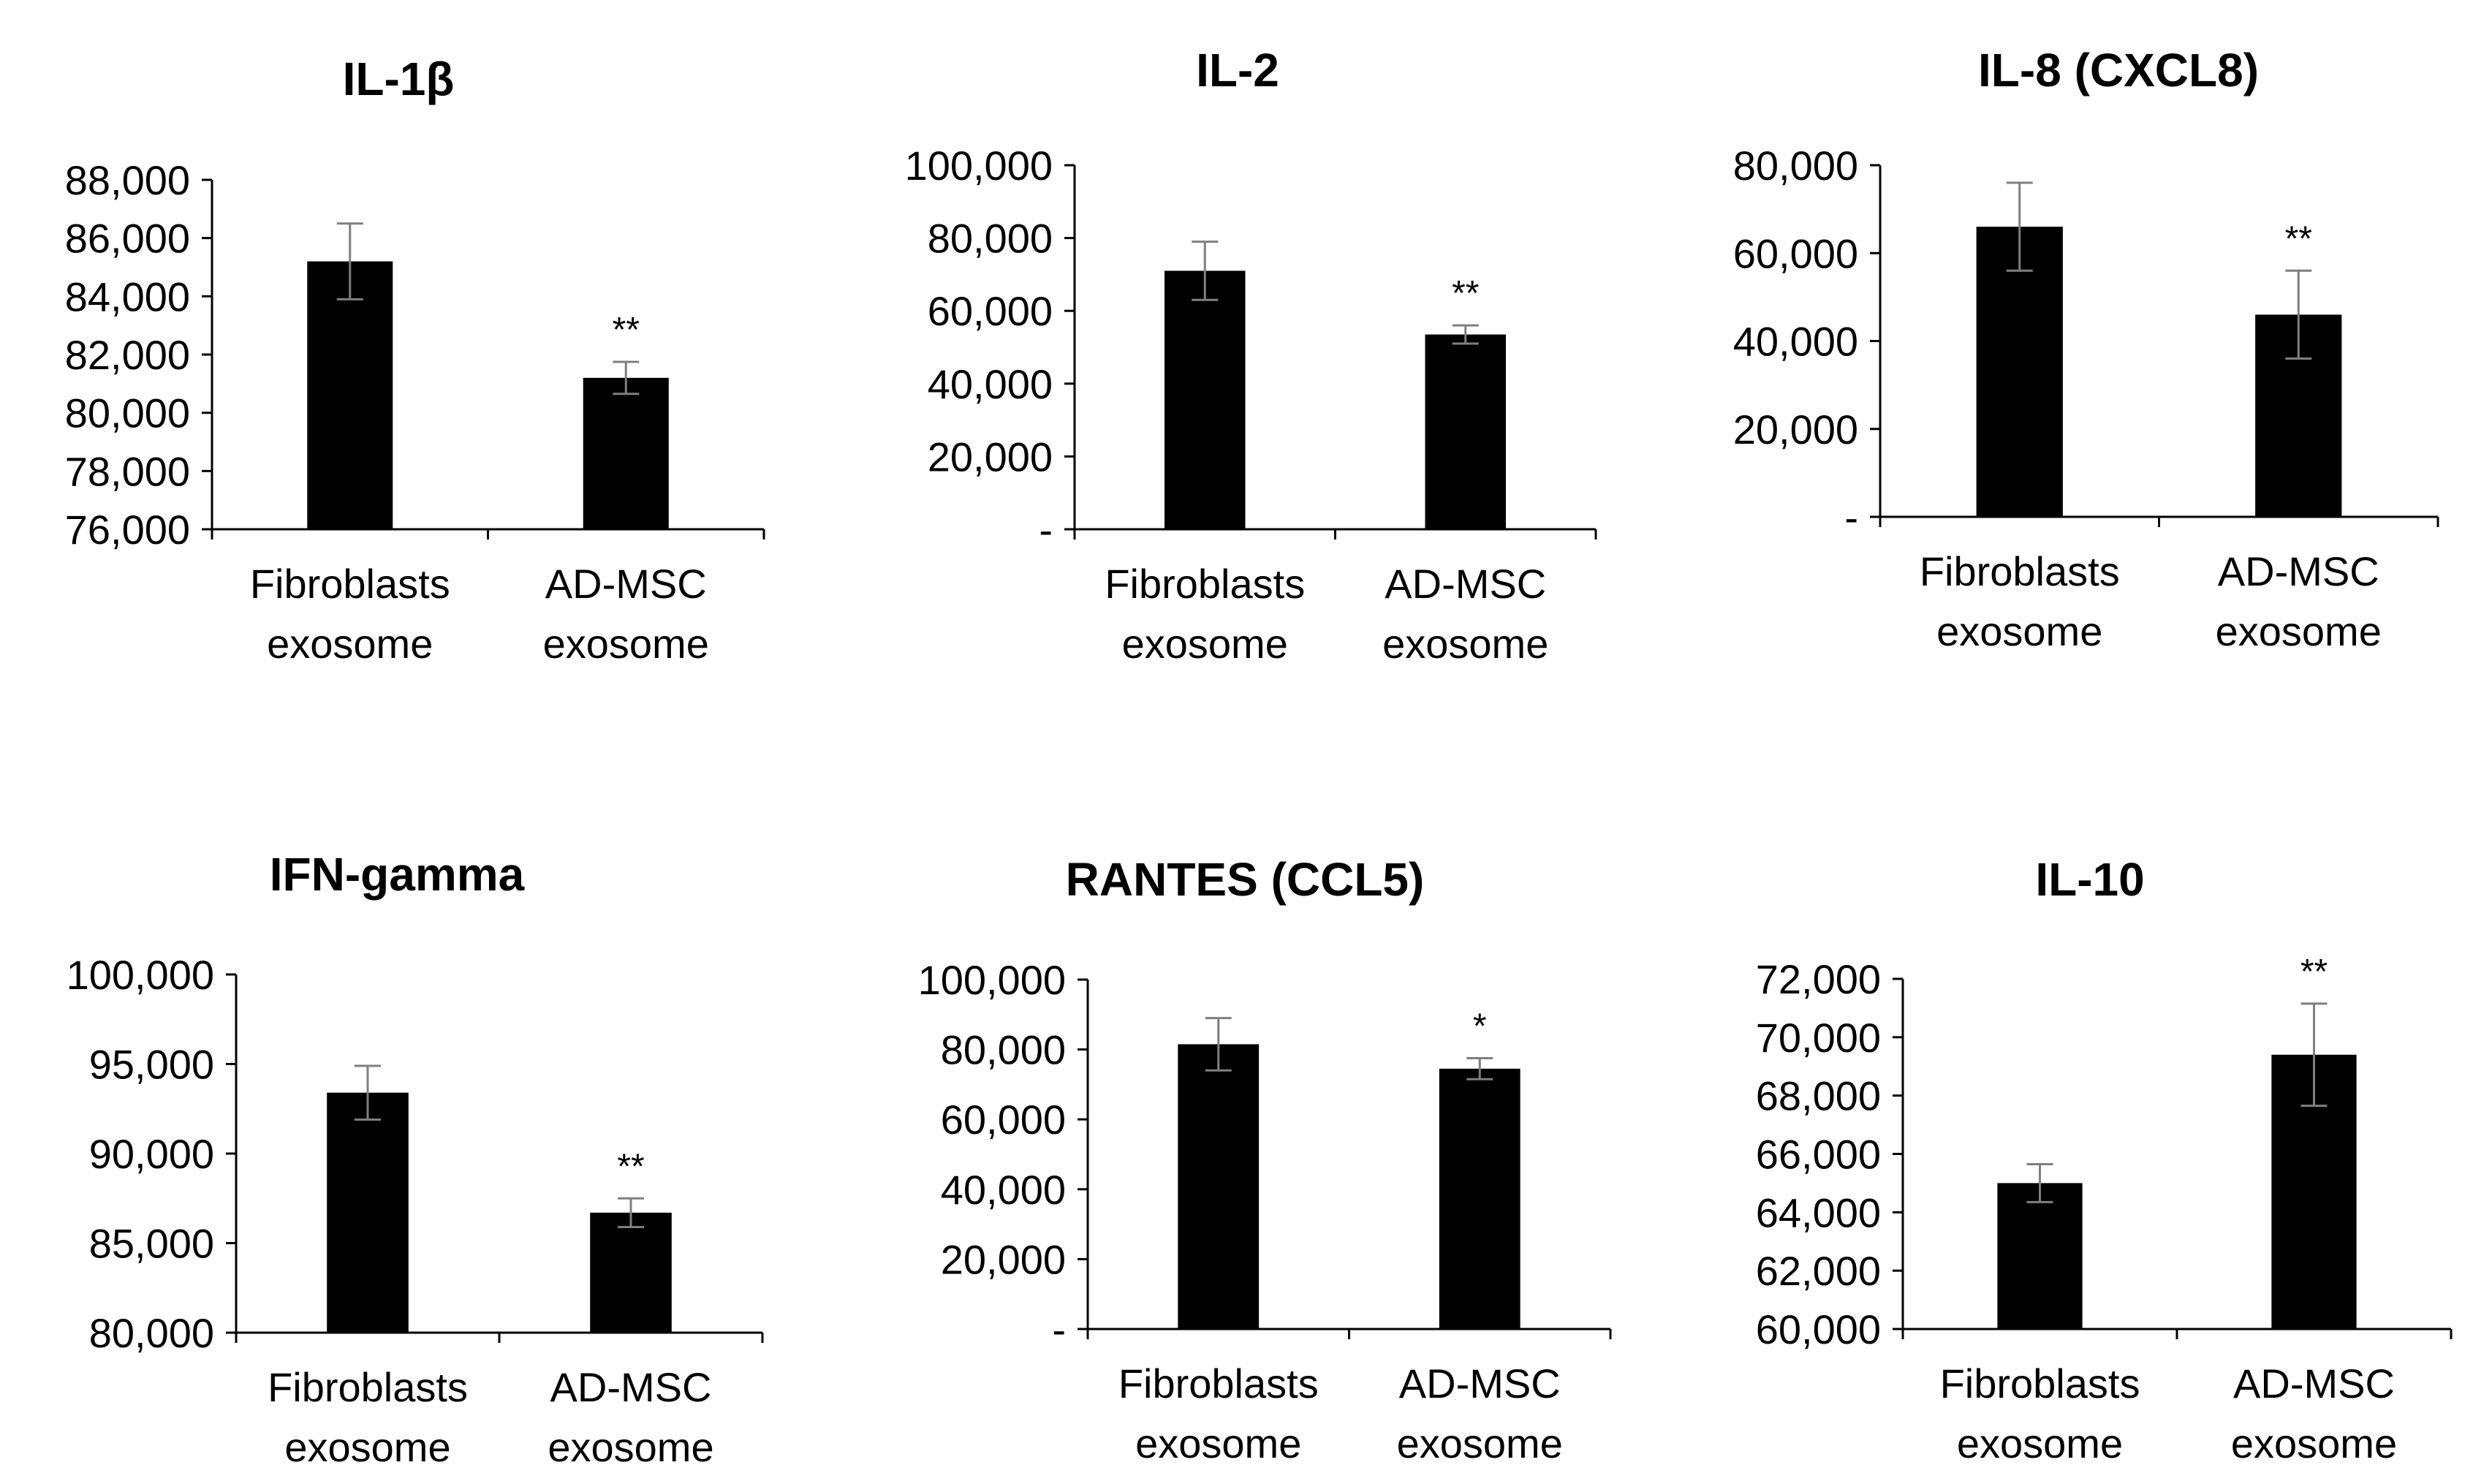 The image size is (2473, 1484). Describe the element at coordinates (1819, 1155) in the screenshot. I see `y-tick-label: 66,000` at that location.